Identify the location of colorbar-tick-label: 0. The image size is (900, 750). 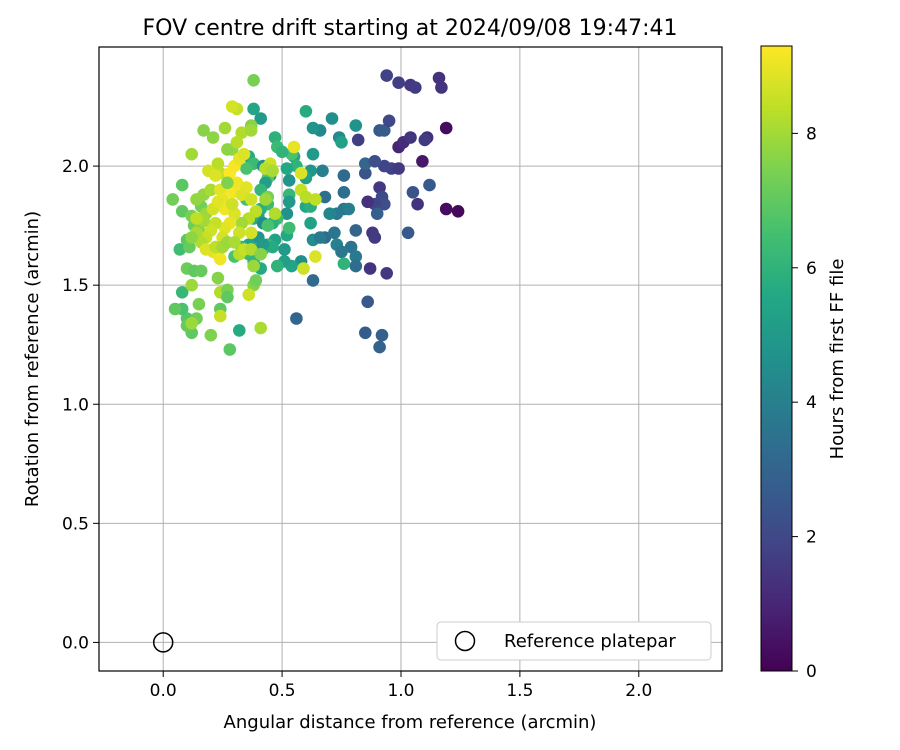
(811, 672).